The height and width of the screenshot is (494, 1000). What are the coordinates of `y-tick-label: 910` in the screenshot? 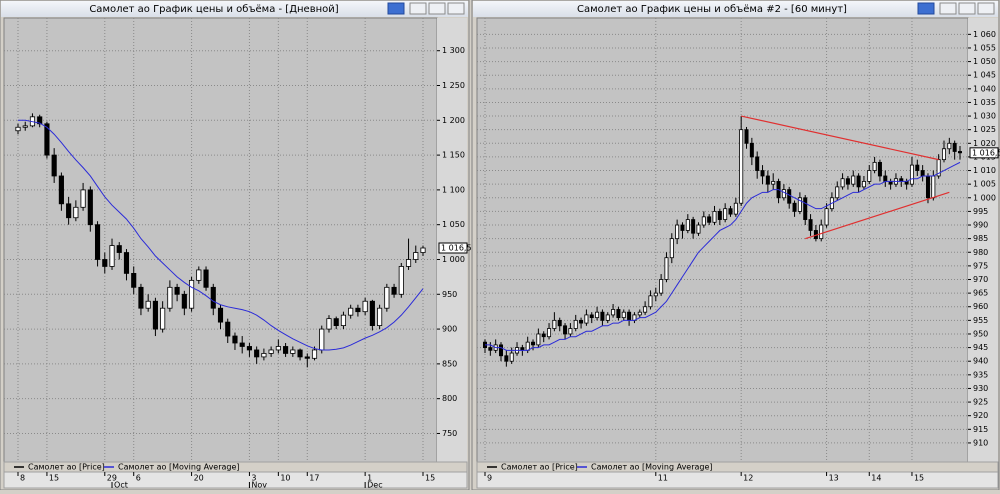 It's located at (980, 442).